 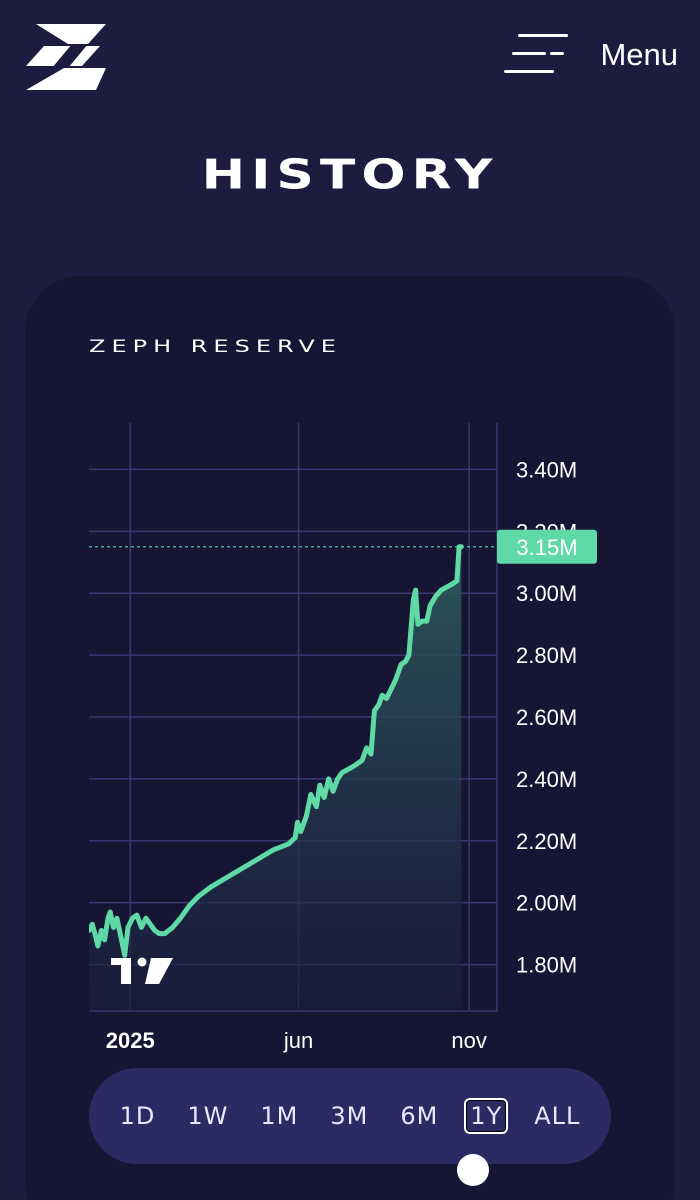 What do you see at coordinates (473, 1170) in the screenshot?
I see `scroll-indicator` at bounding box center [473, 1170].